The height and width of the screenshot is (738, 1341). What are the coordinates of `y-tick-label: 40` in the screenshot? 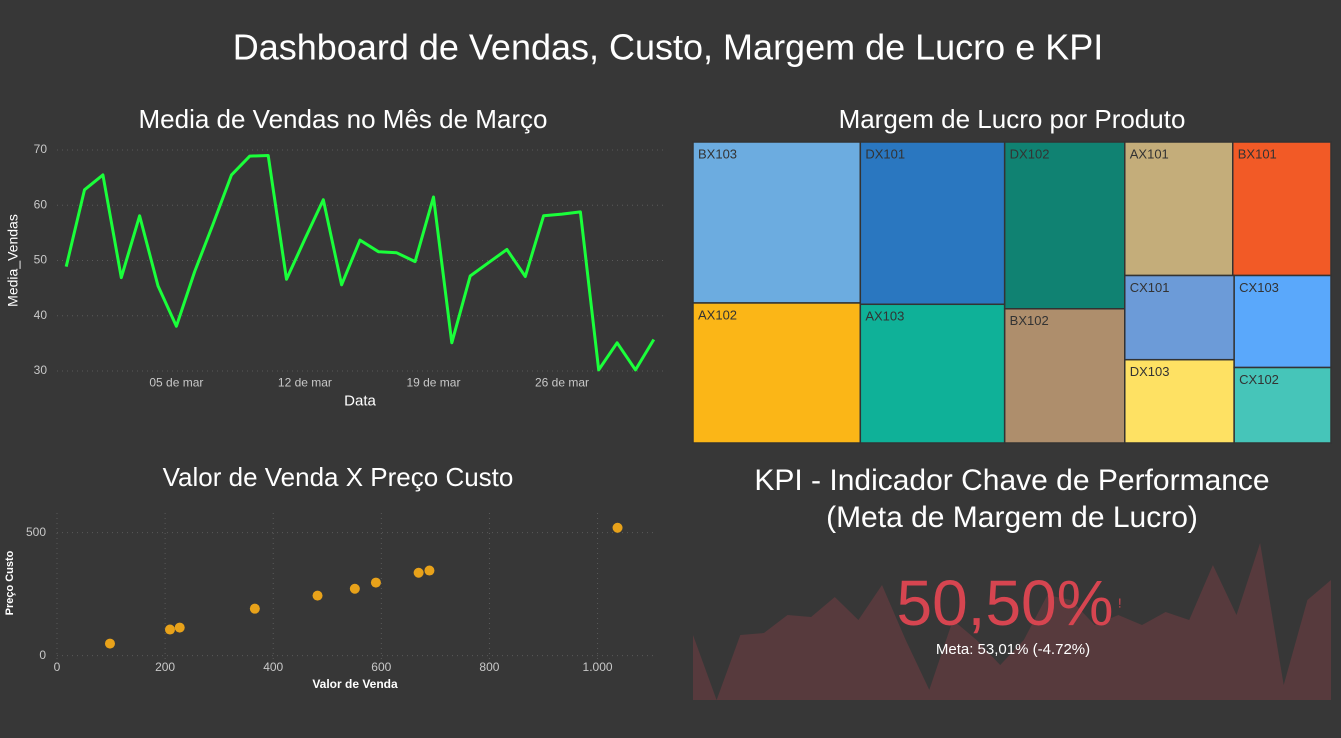 It's located at (41, 315).